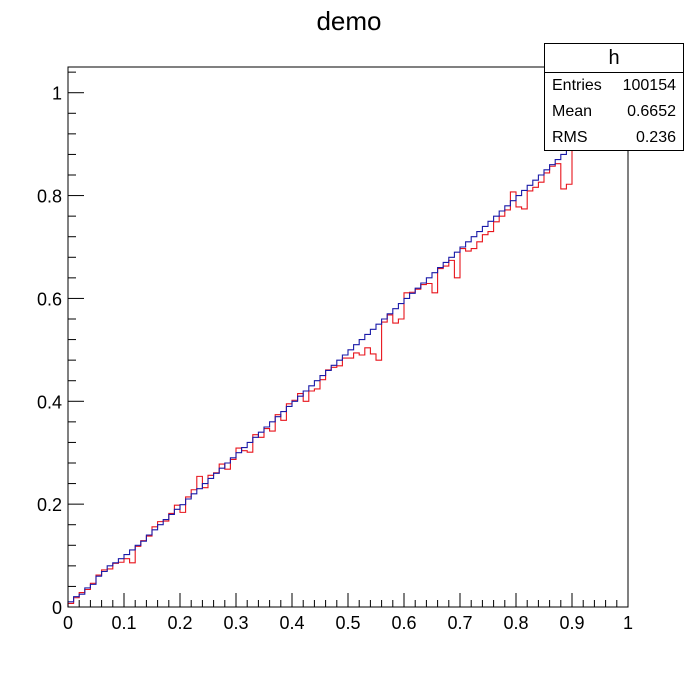 This screenshot has width=698, height=674. I want to click on stats-histogram-name: h, so click(614, 58).